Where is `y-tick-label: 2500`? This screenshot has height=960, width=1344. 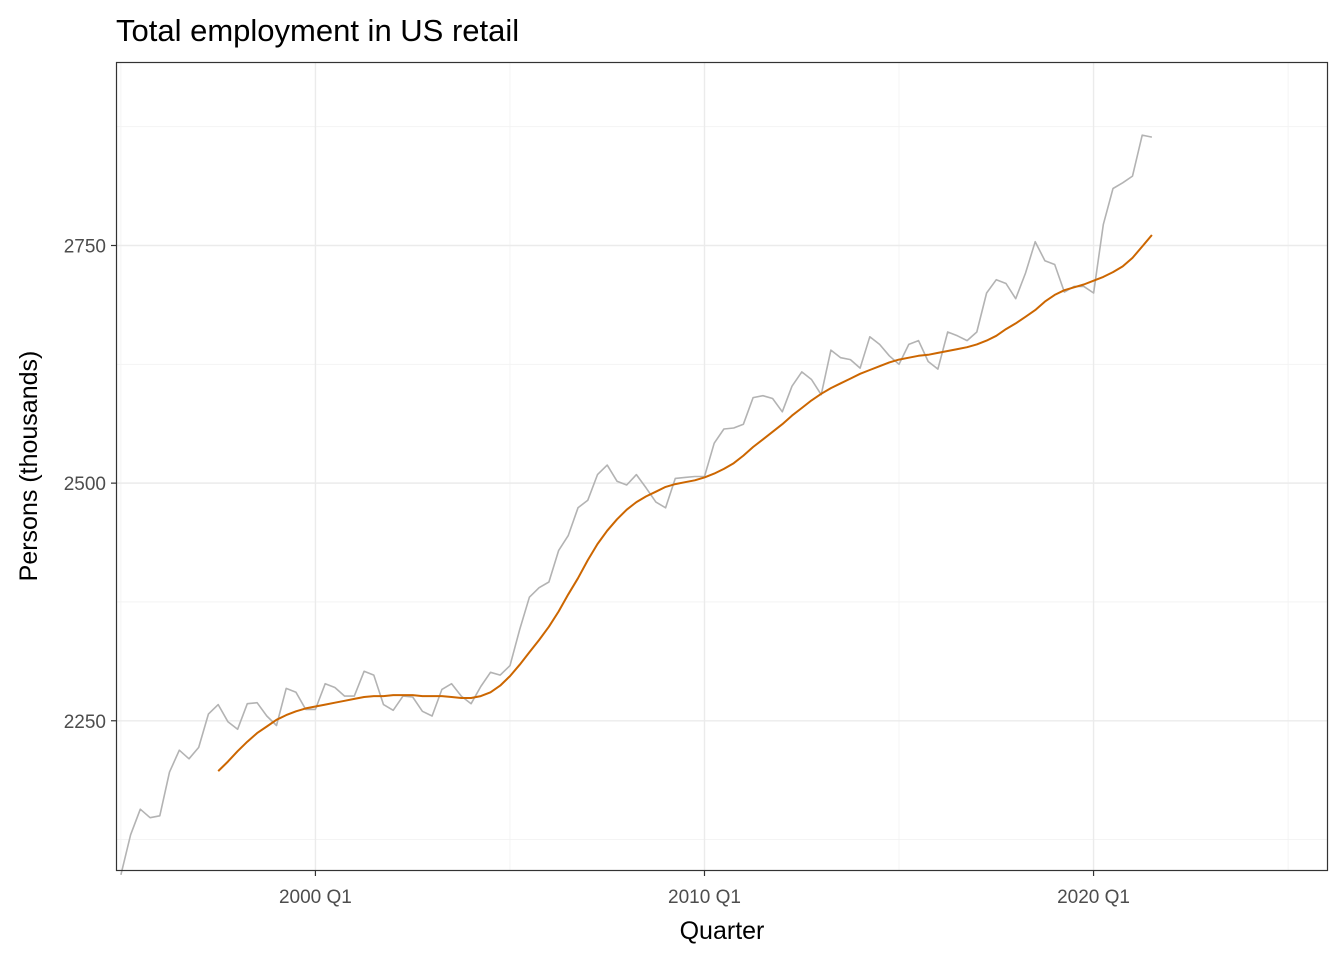
y-tick-label: 2500 is located at coordinates (85, 484).